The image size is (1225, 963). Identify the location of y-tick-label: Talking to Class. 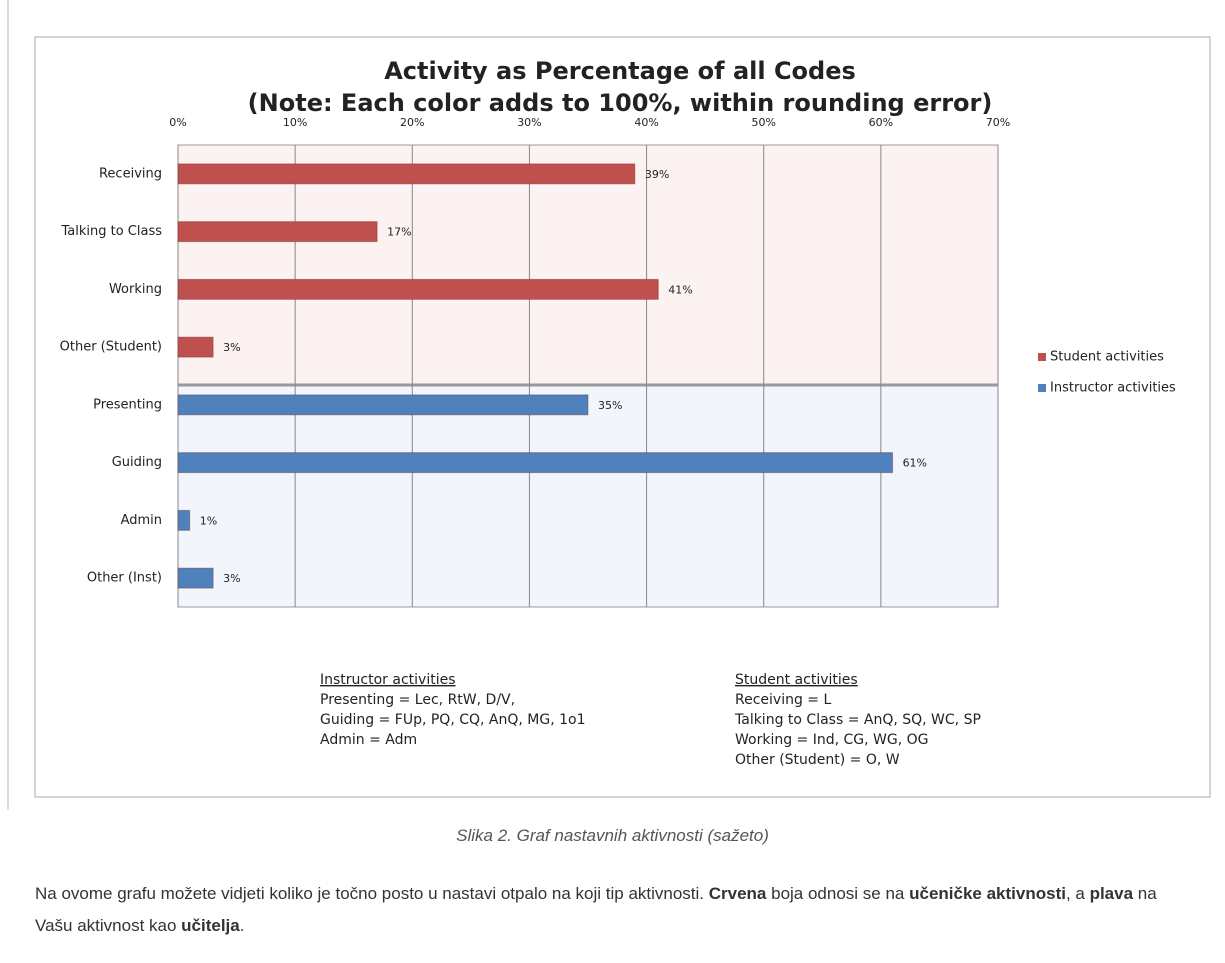
(111, 231).